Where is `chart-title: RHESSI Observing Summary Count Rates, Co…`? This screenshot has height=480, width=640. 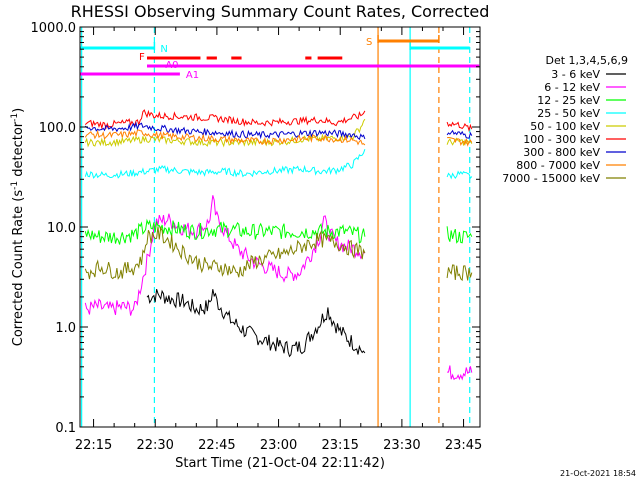 chart-title: RHESSI Observing Summary Count Rates, Co… is located at coordinates (280, 11).